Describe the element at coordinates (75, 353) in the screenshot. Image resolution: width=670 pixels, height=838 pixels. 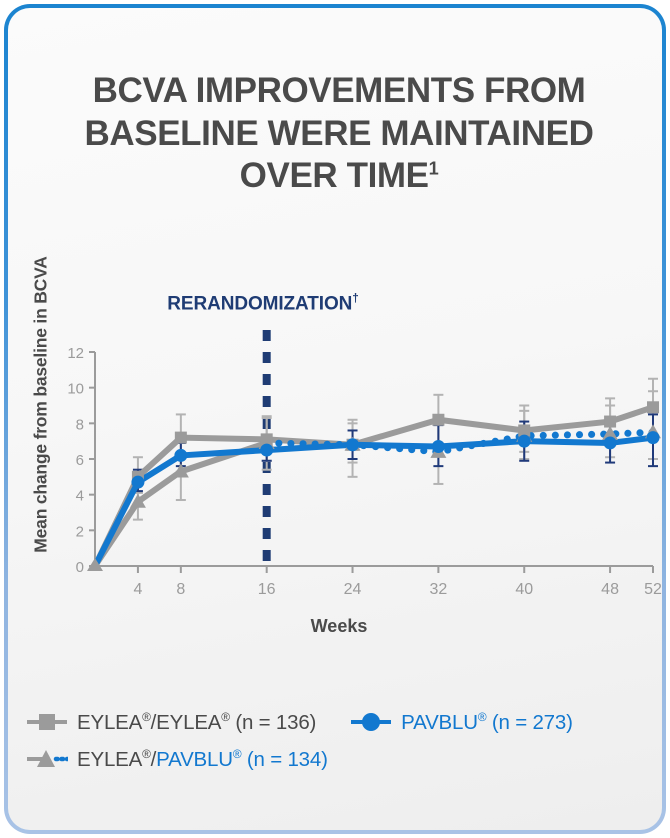
I see `y-axis-tick-12: 12` at that location.